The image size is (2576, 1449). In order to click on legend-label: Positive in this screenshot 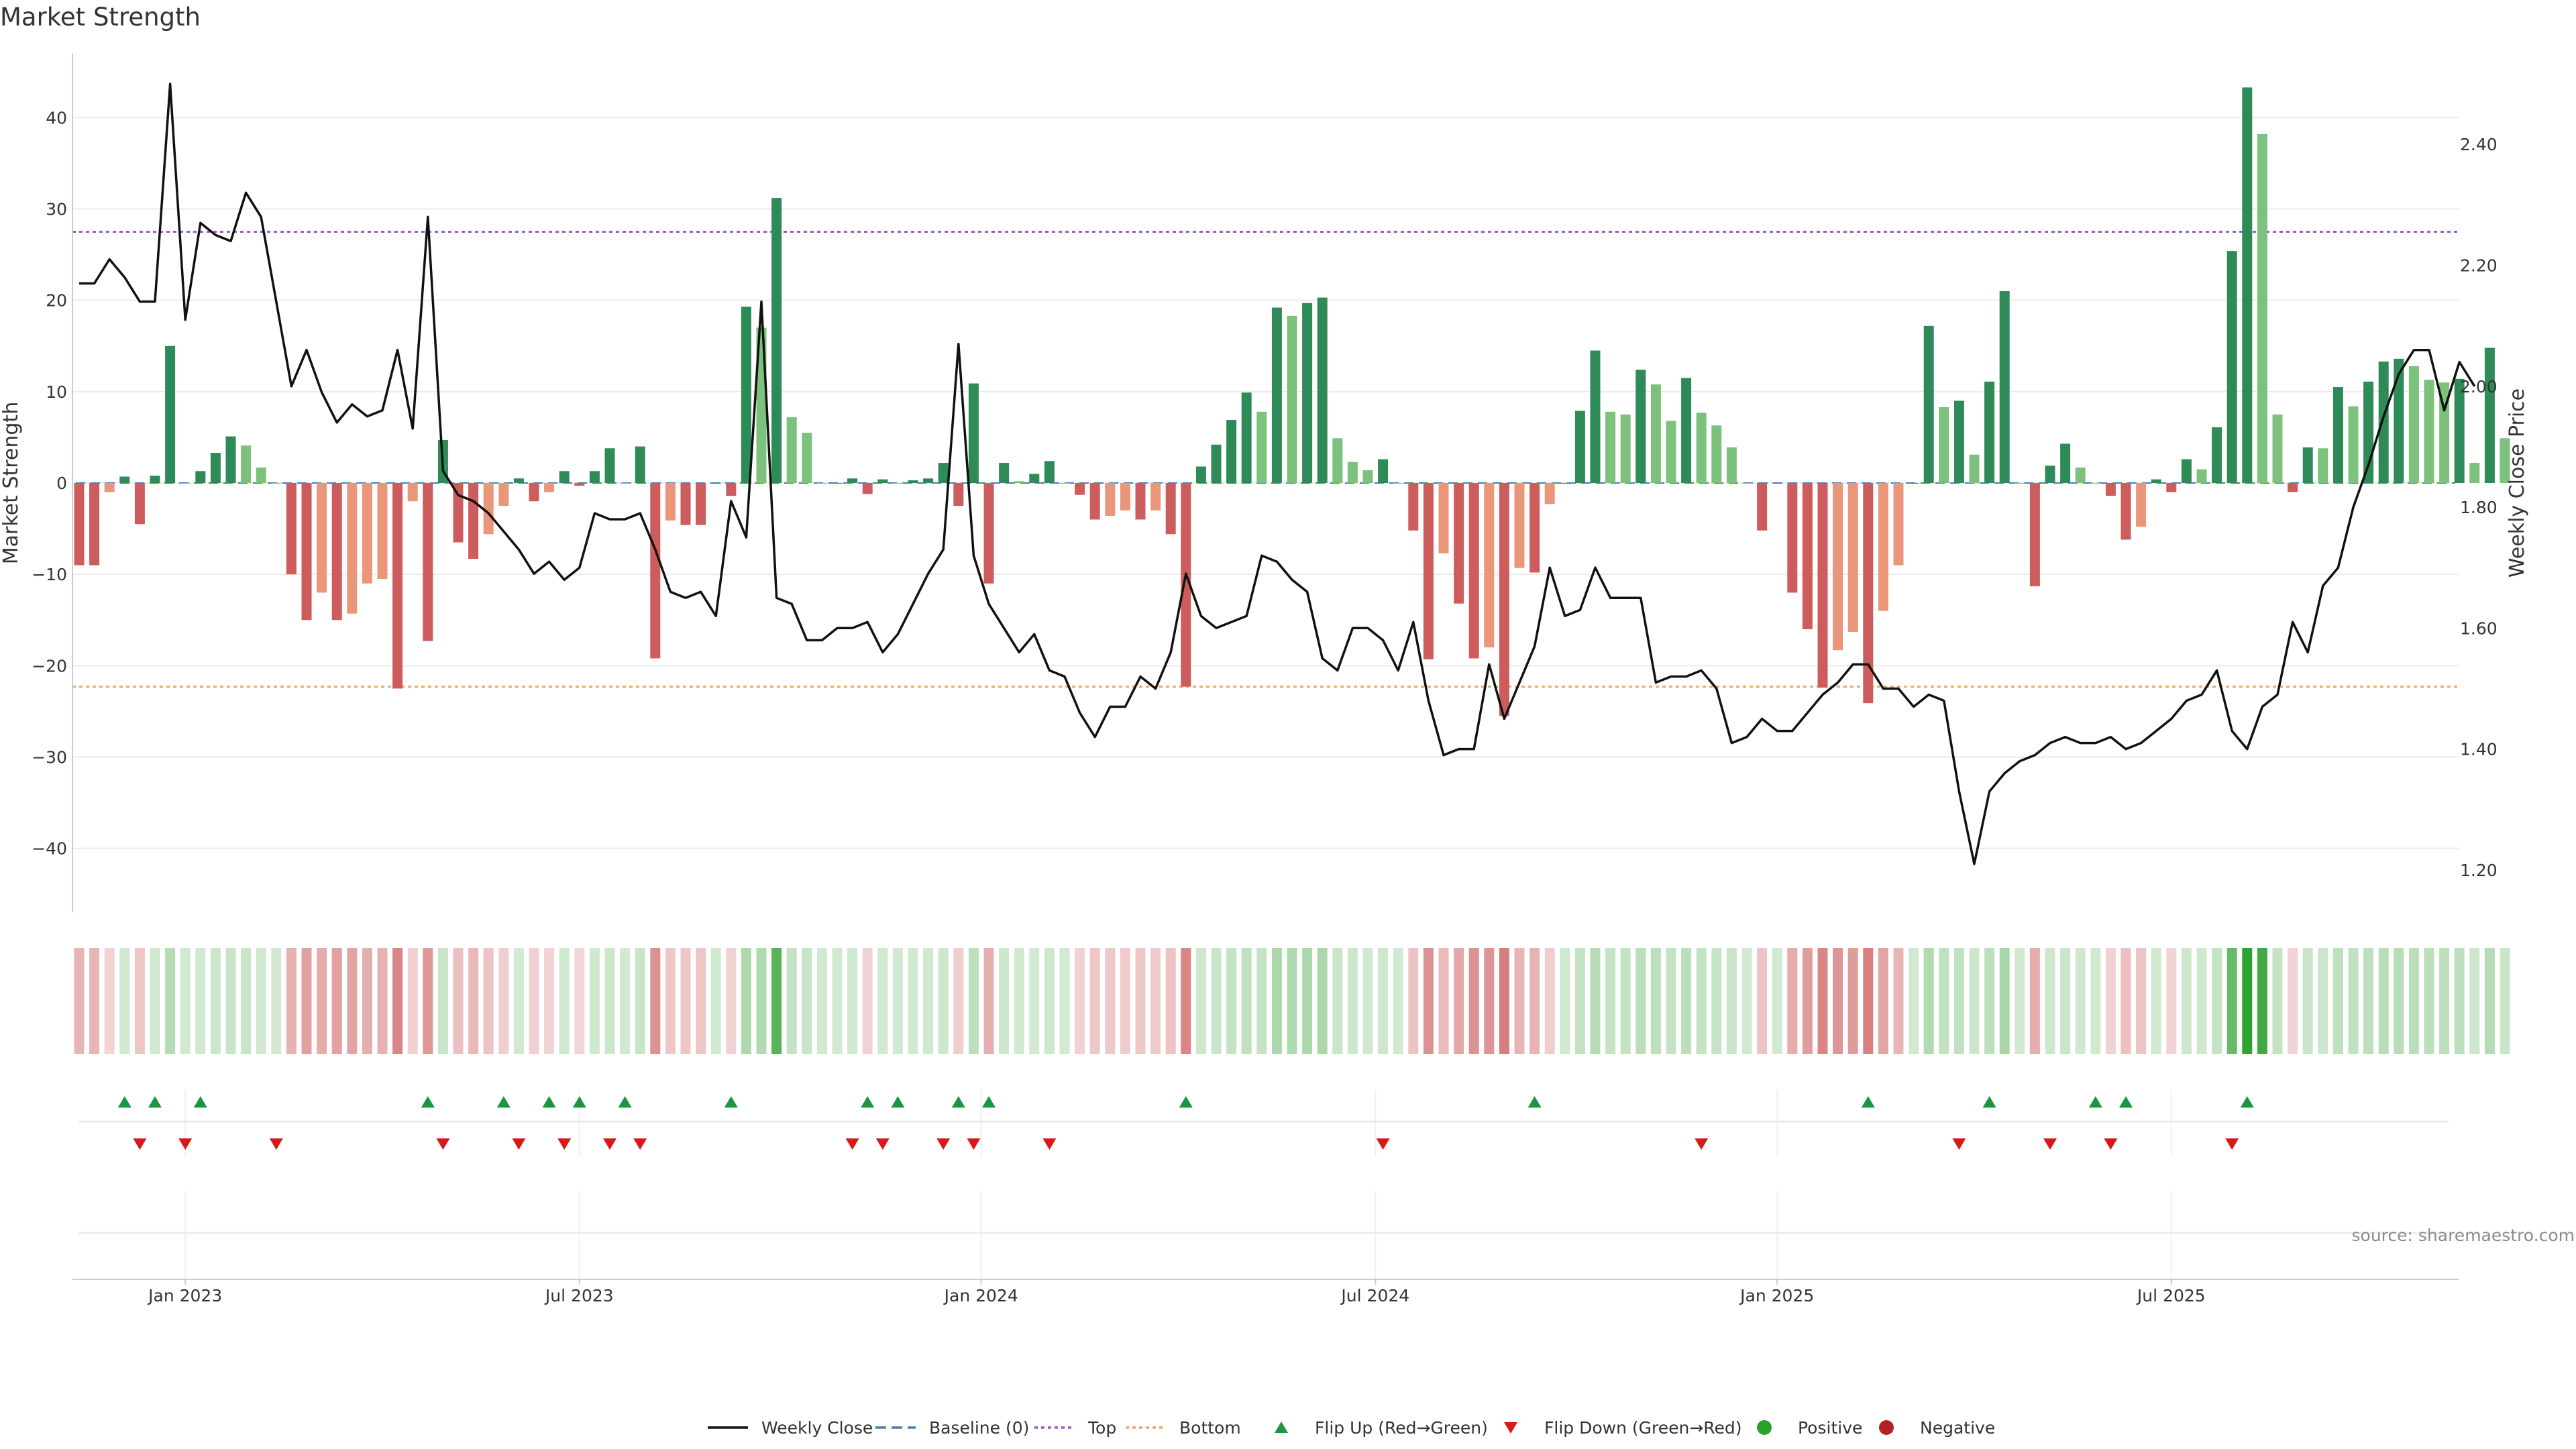, I will do `click(1830, 1428)`.